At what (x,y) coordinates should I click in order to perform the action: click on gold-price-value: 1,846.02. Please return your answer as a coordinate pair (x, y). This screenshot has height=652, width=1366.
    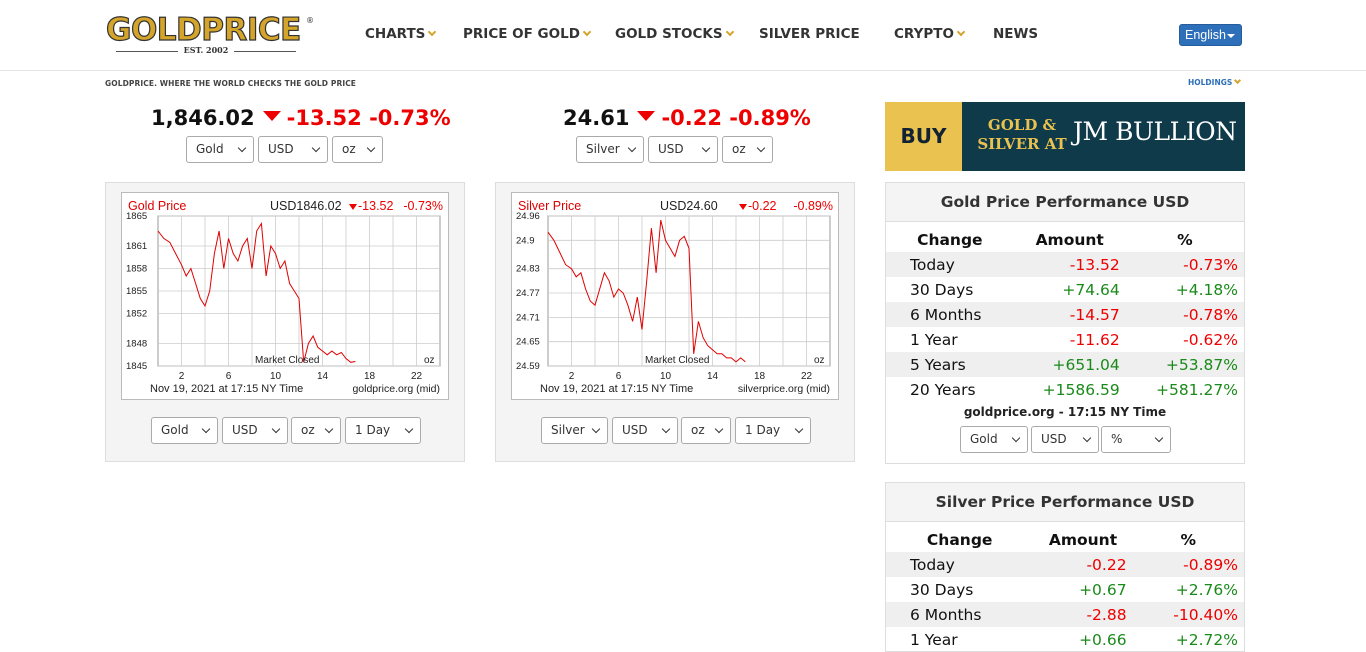
    Looking at the image, I should click on (203, 118).